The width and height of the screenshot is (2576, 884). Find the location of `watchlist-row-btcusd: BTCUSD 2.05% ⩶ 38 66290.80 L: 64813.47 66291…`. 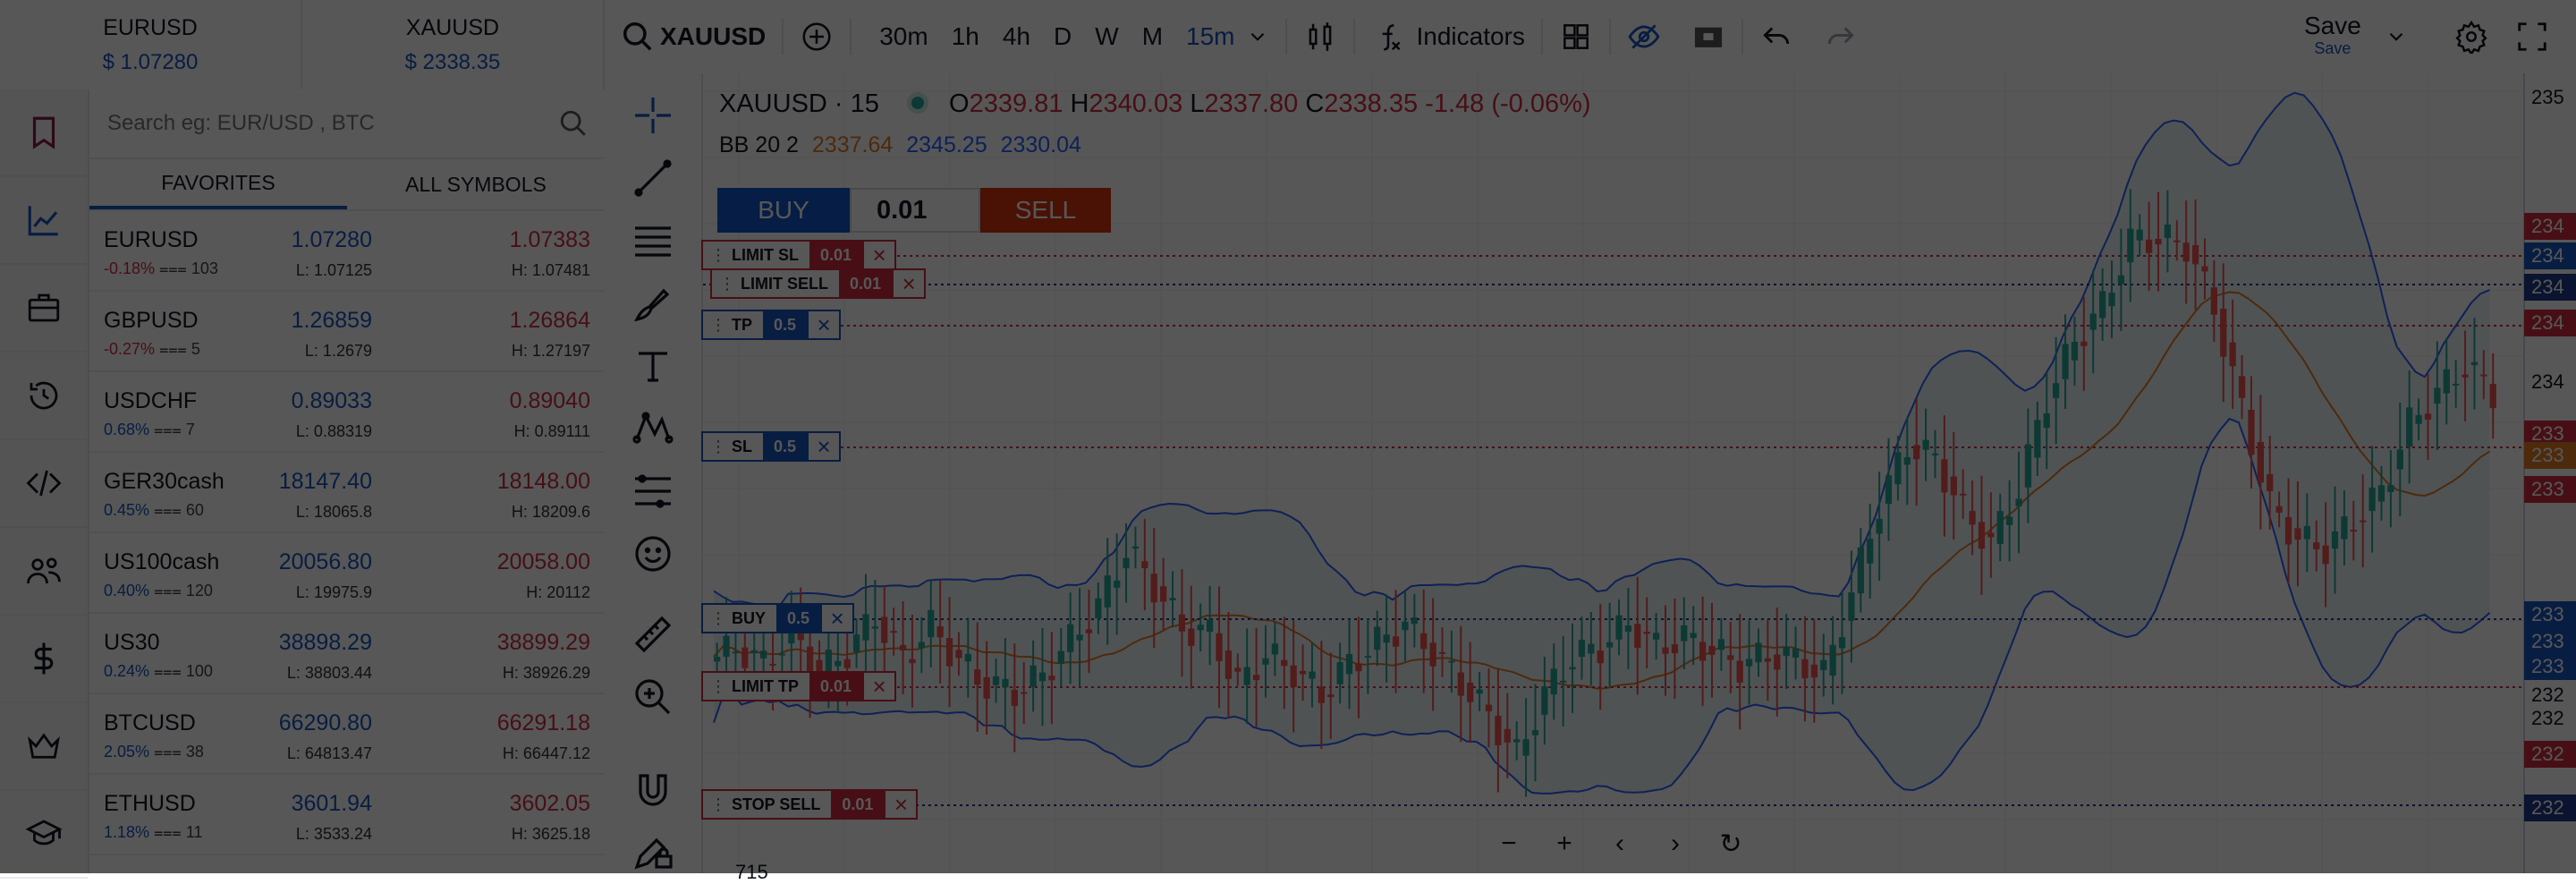

watchlist-row-btcusd: BTCUSD 2.05% ⩶ 38 66290.80 L: 64813.47 66291… is located at coordinates (347, 734).